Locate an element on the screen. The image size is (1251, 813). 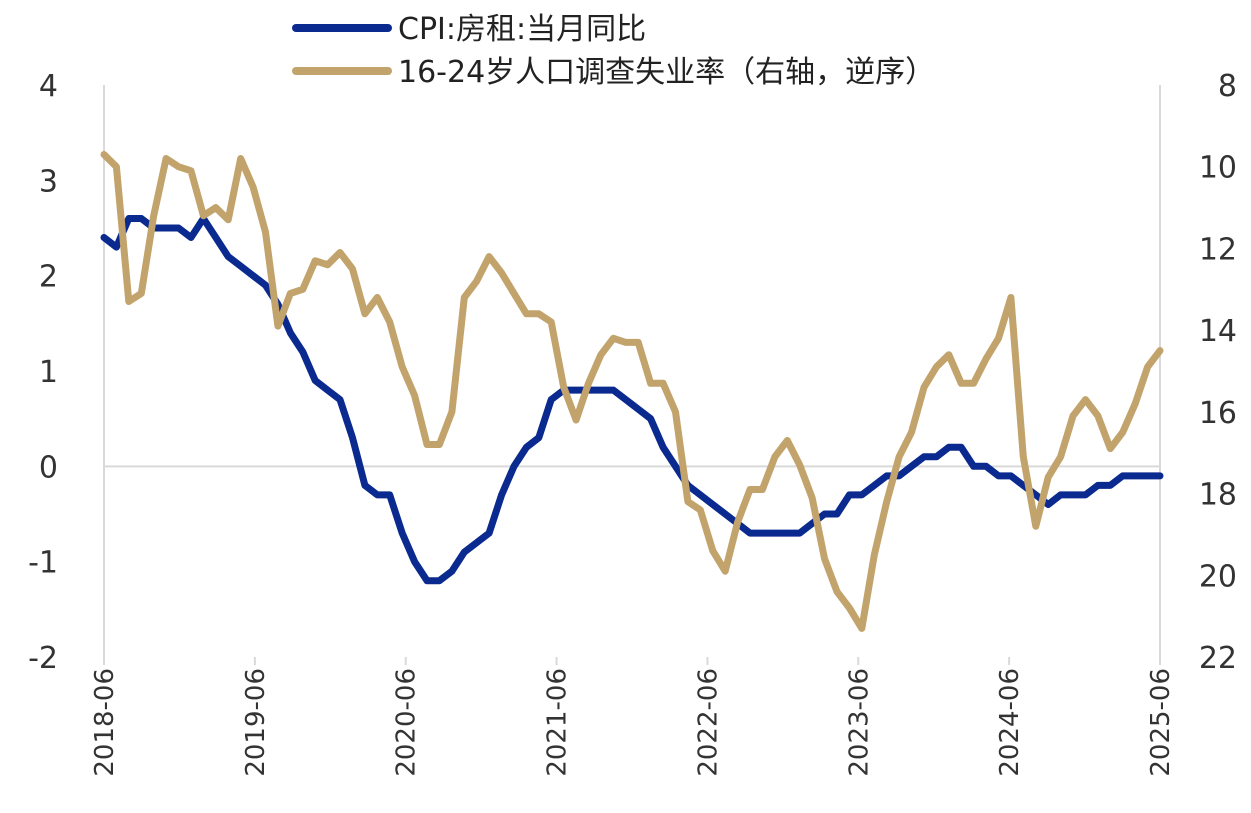
x-tick-label: 2020-06 is located at coordinates (407, 722).